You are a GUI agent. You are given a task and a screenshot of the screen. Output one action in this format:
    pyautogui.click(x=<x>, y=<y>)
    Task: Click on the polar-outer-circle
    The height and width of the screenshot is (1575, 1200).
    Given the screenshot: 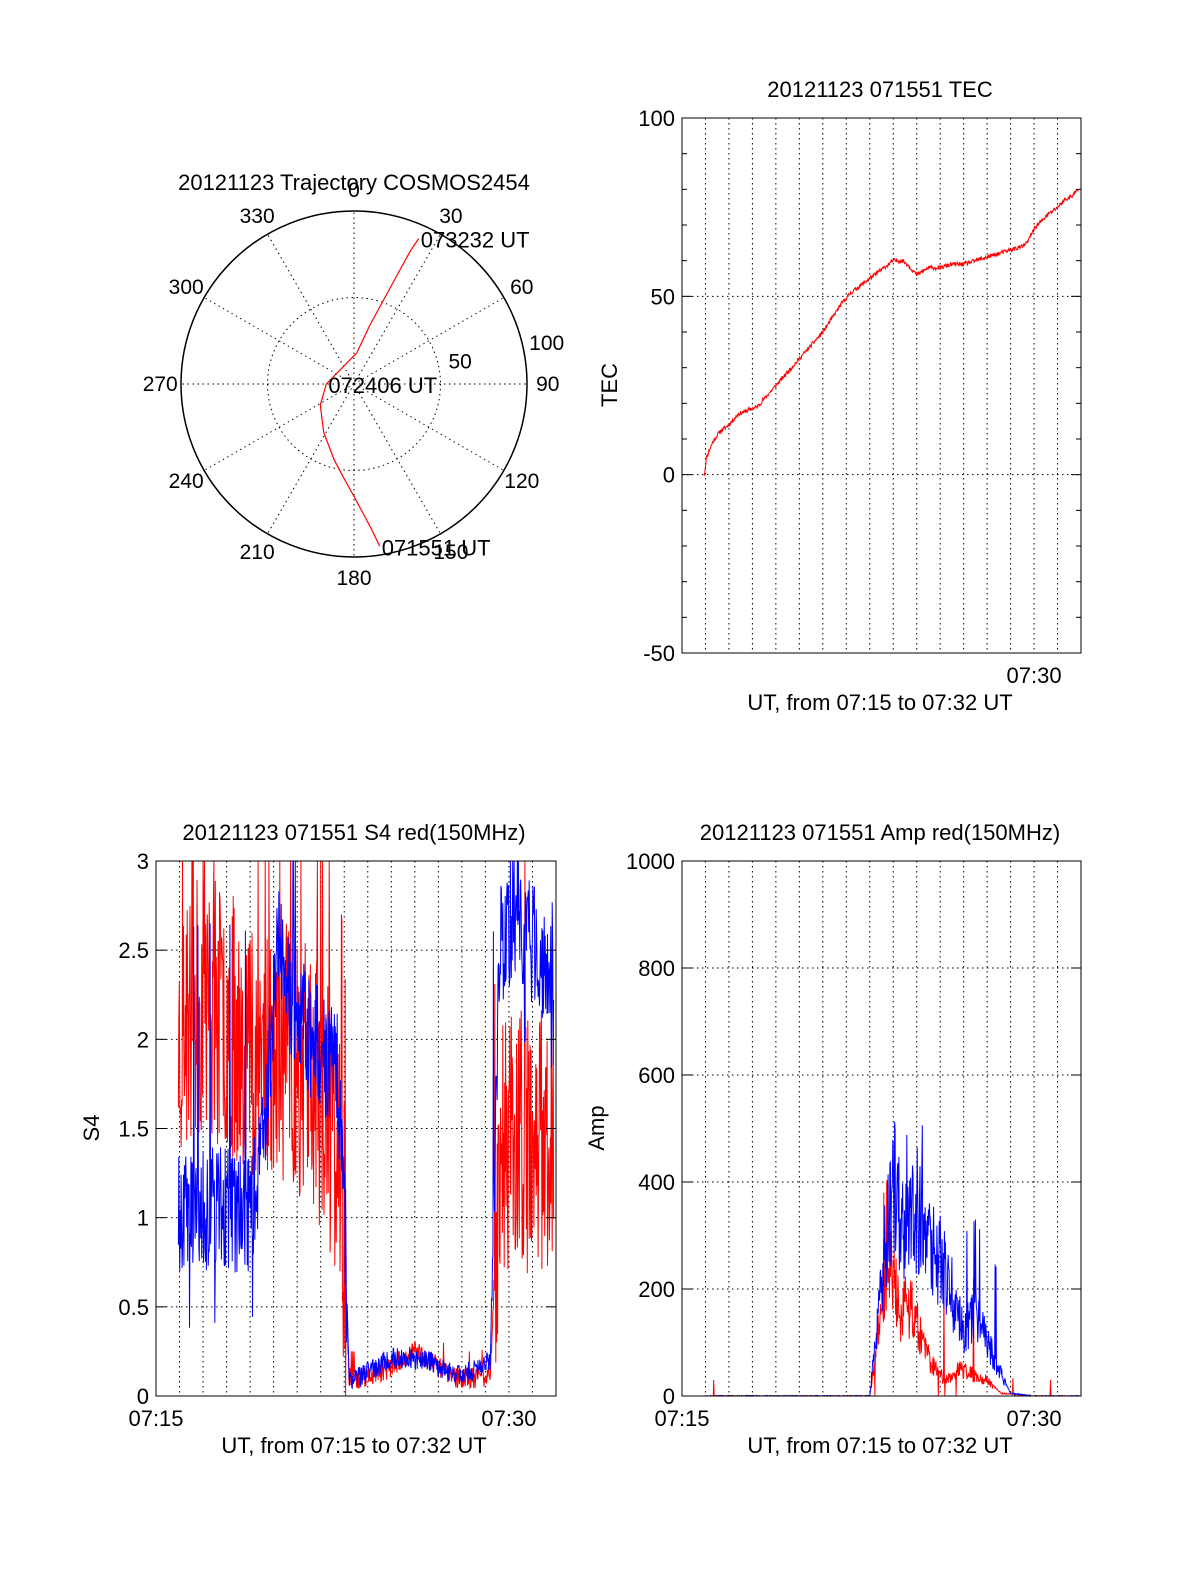 What is the action you would take?
    pyautogui.click(x=354, y=384)
    